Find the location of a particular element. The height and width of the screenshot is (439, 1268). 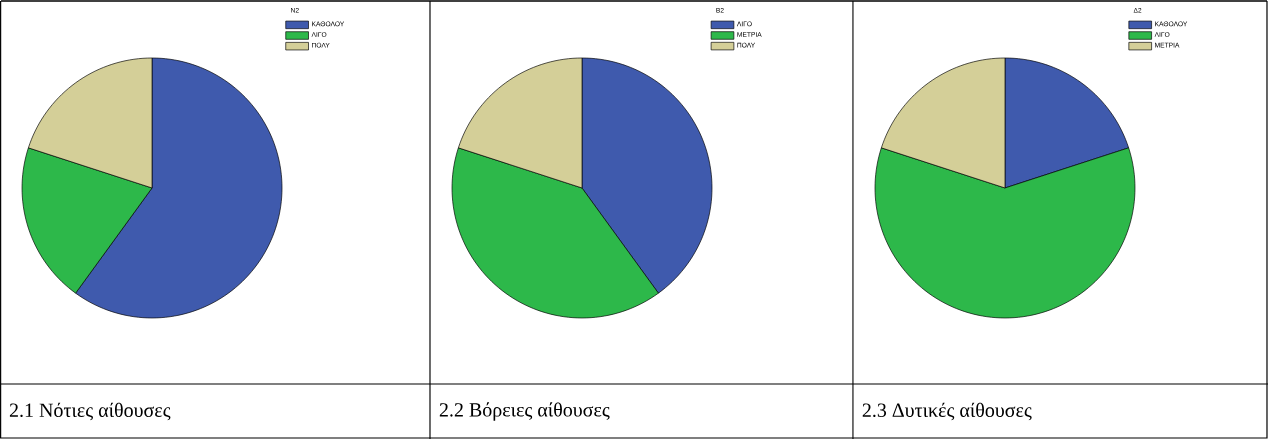

text: 2.3 Δυτικές αίθουσες is located at coordinates (947, 411).